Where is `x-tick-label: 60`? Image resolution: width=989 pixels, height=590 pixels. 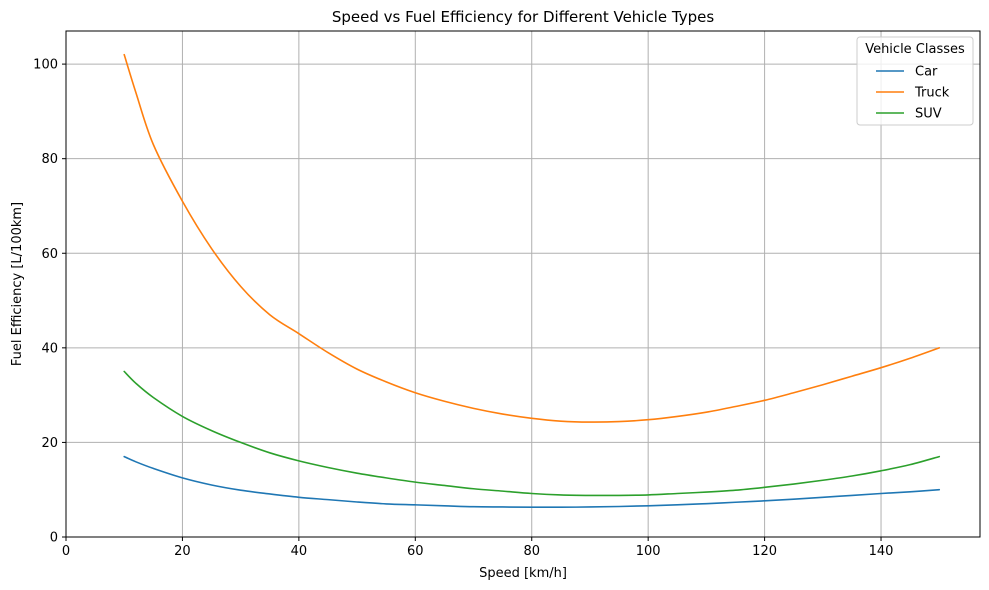 x-tick-label: 60 is located at coordinates (415, 551).